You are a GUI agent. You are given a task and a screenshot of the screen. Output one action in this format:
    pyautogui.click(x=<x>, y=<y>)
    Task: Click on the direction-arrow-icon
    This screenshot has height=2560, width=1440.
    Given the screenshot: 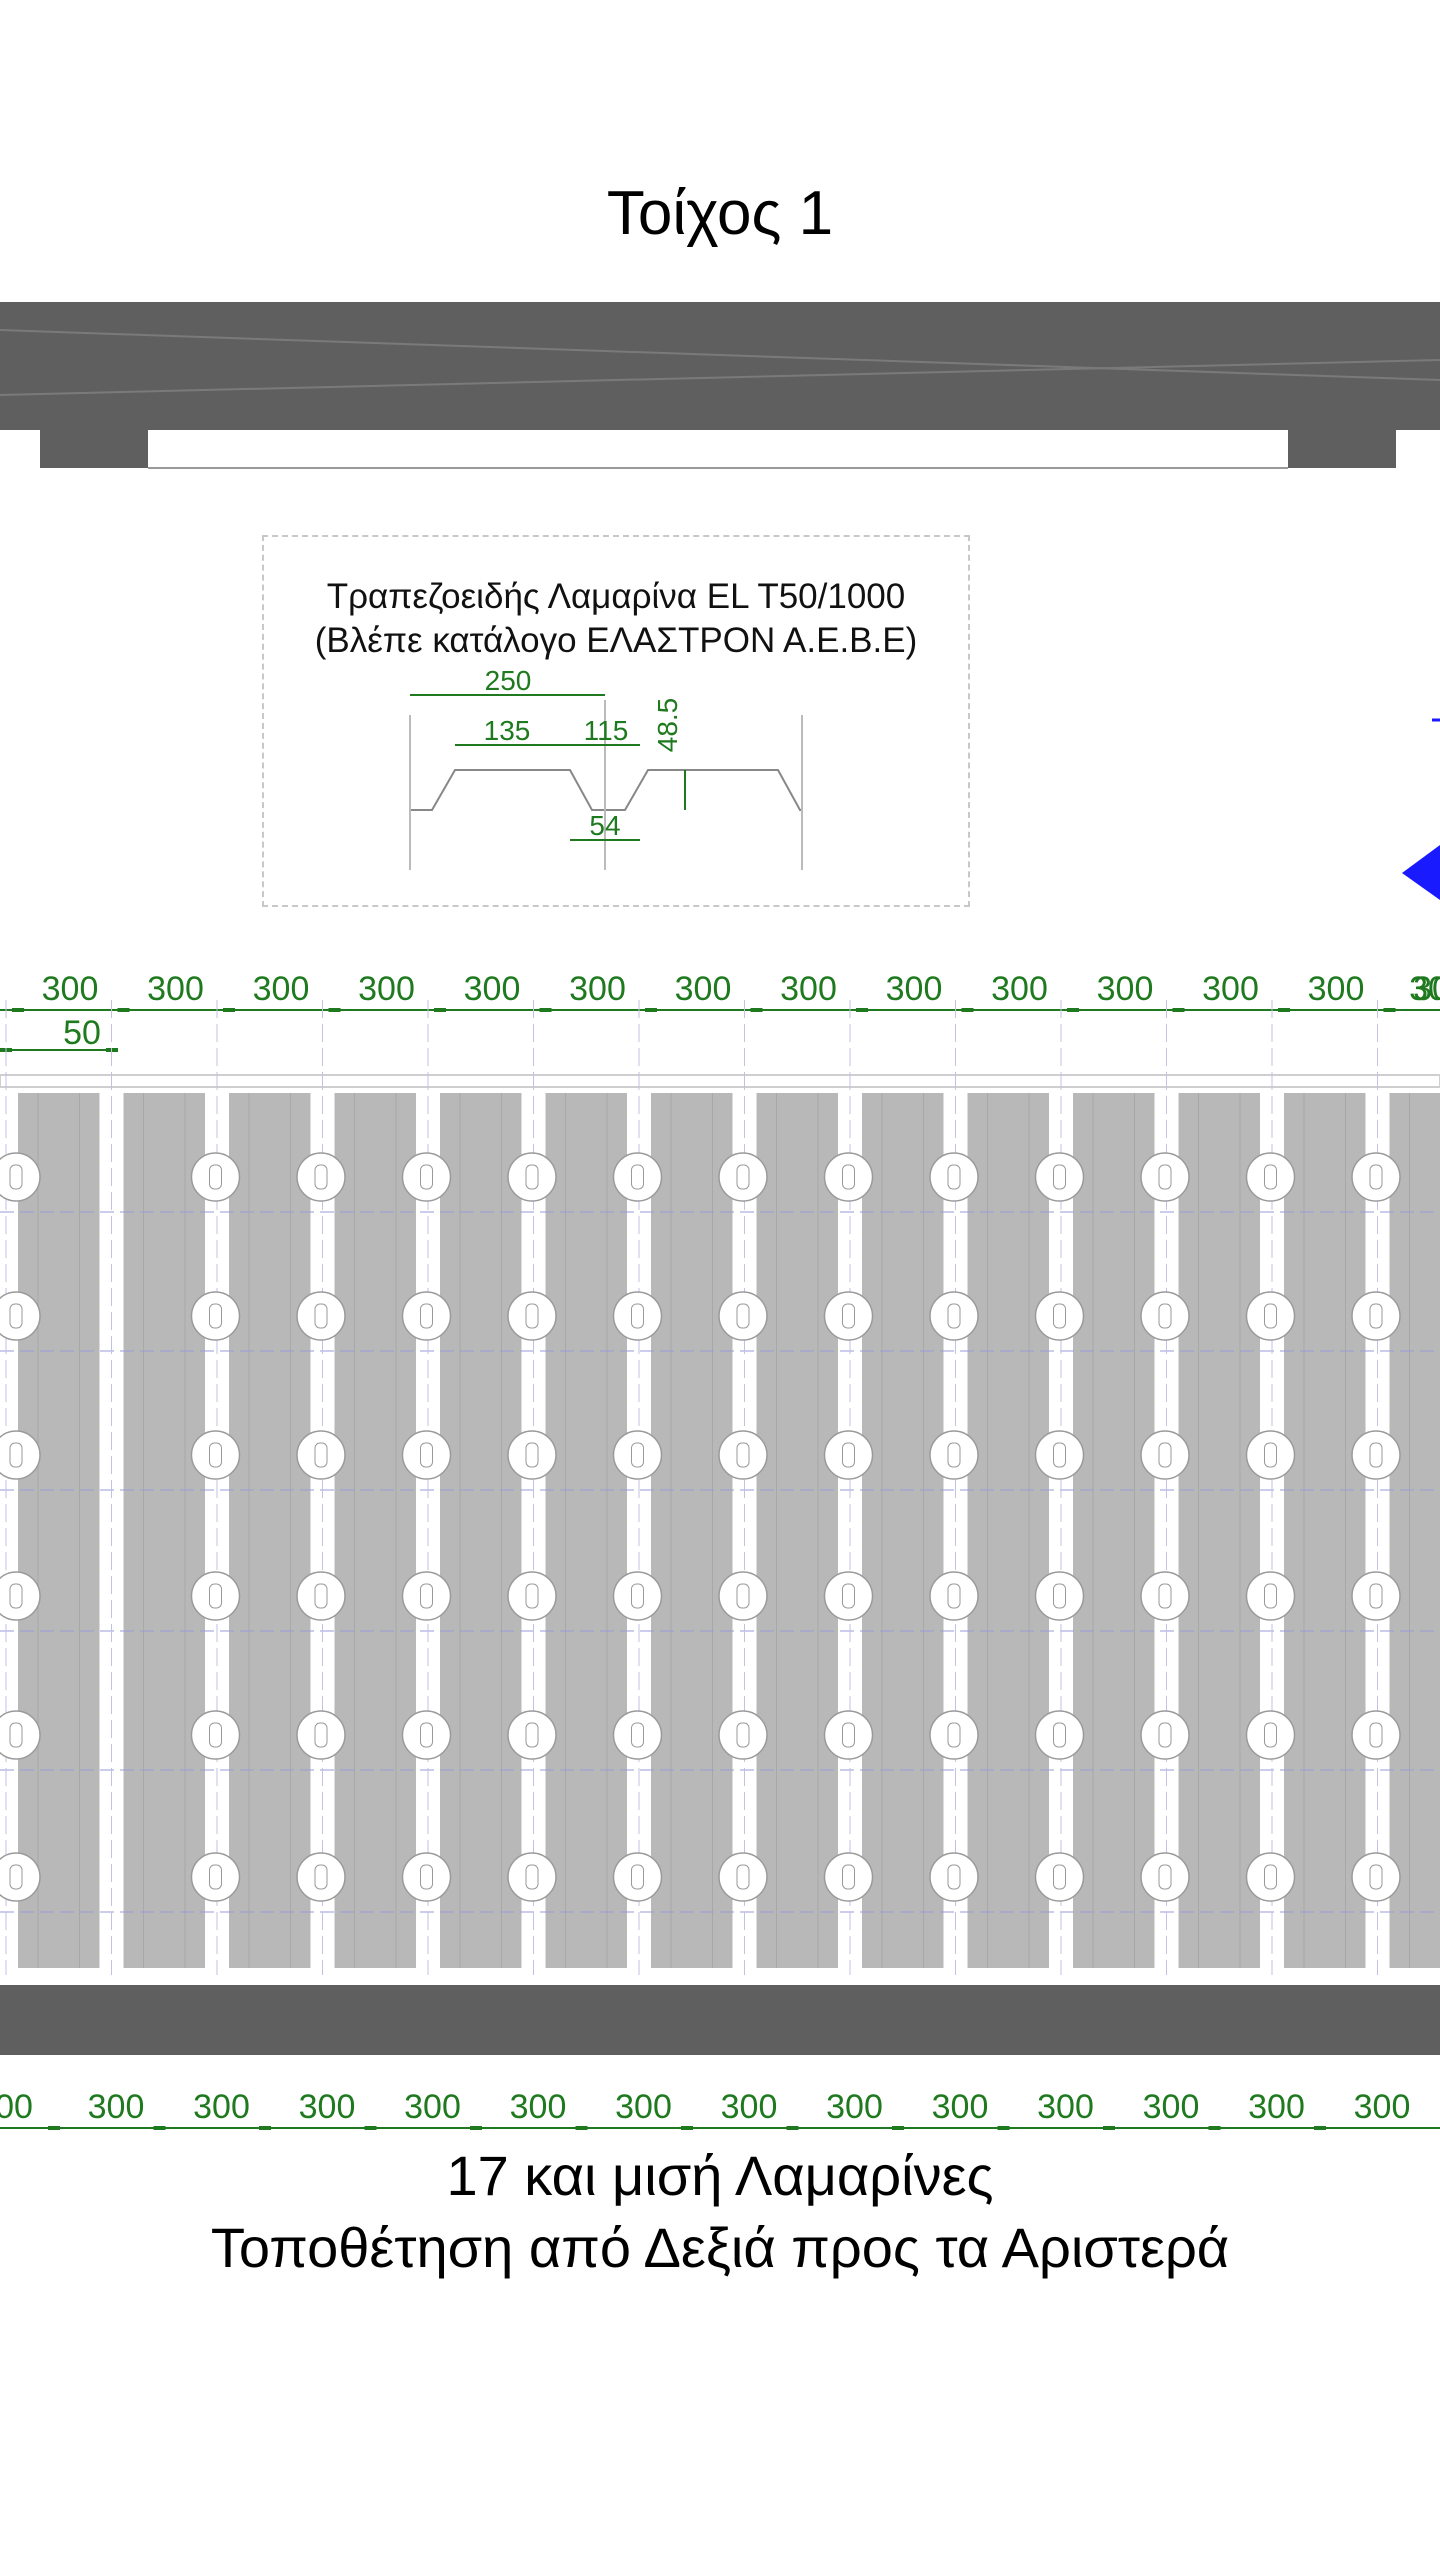 What is the action you would take?
    pyautogui.click(x=1421, y=872)
    